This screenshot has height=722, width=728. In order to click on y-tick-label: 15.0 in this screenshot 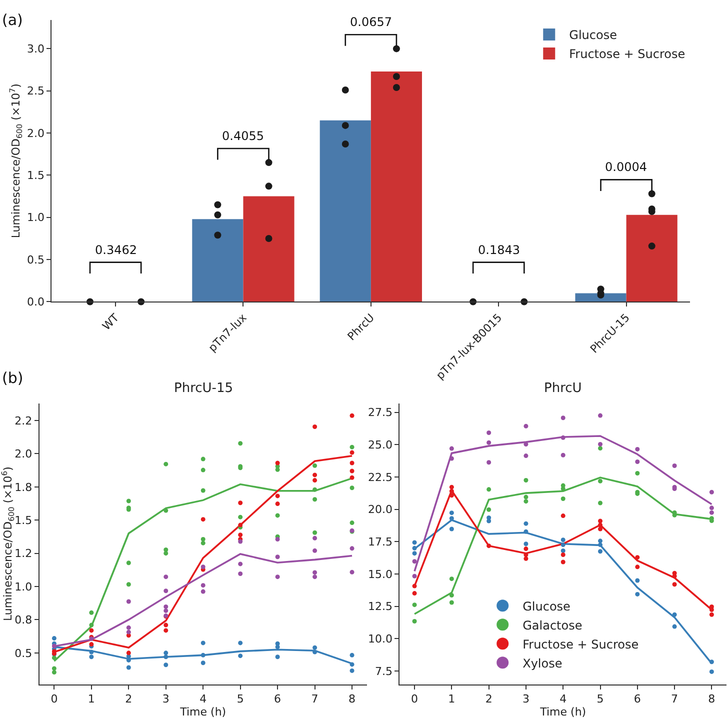, I will do `click(380, 574)`.